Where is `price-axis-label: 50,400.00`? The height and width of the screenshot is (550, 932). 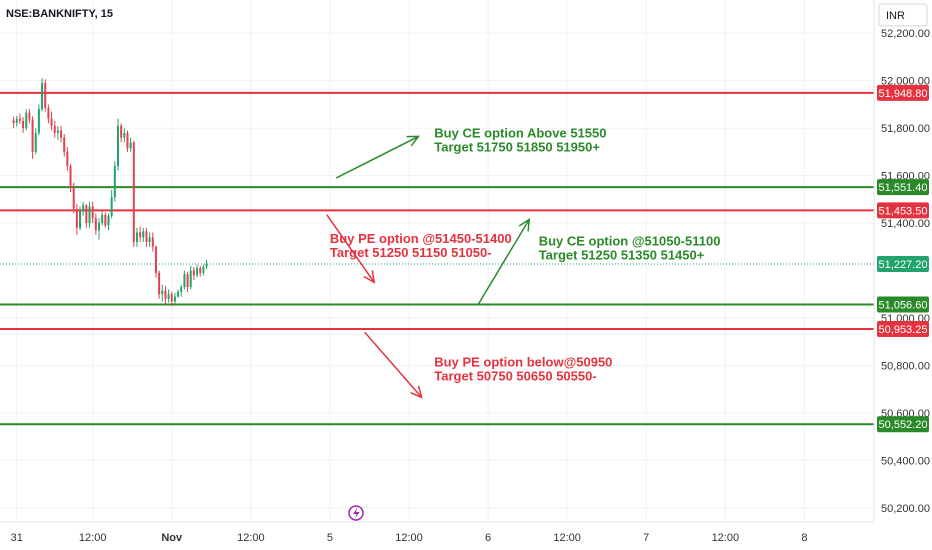
price-axis-label: 50,400.00 is located at coordinates (905, 461).